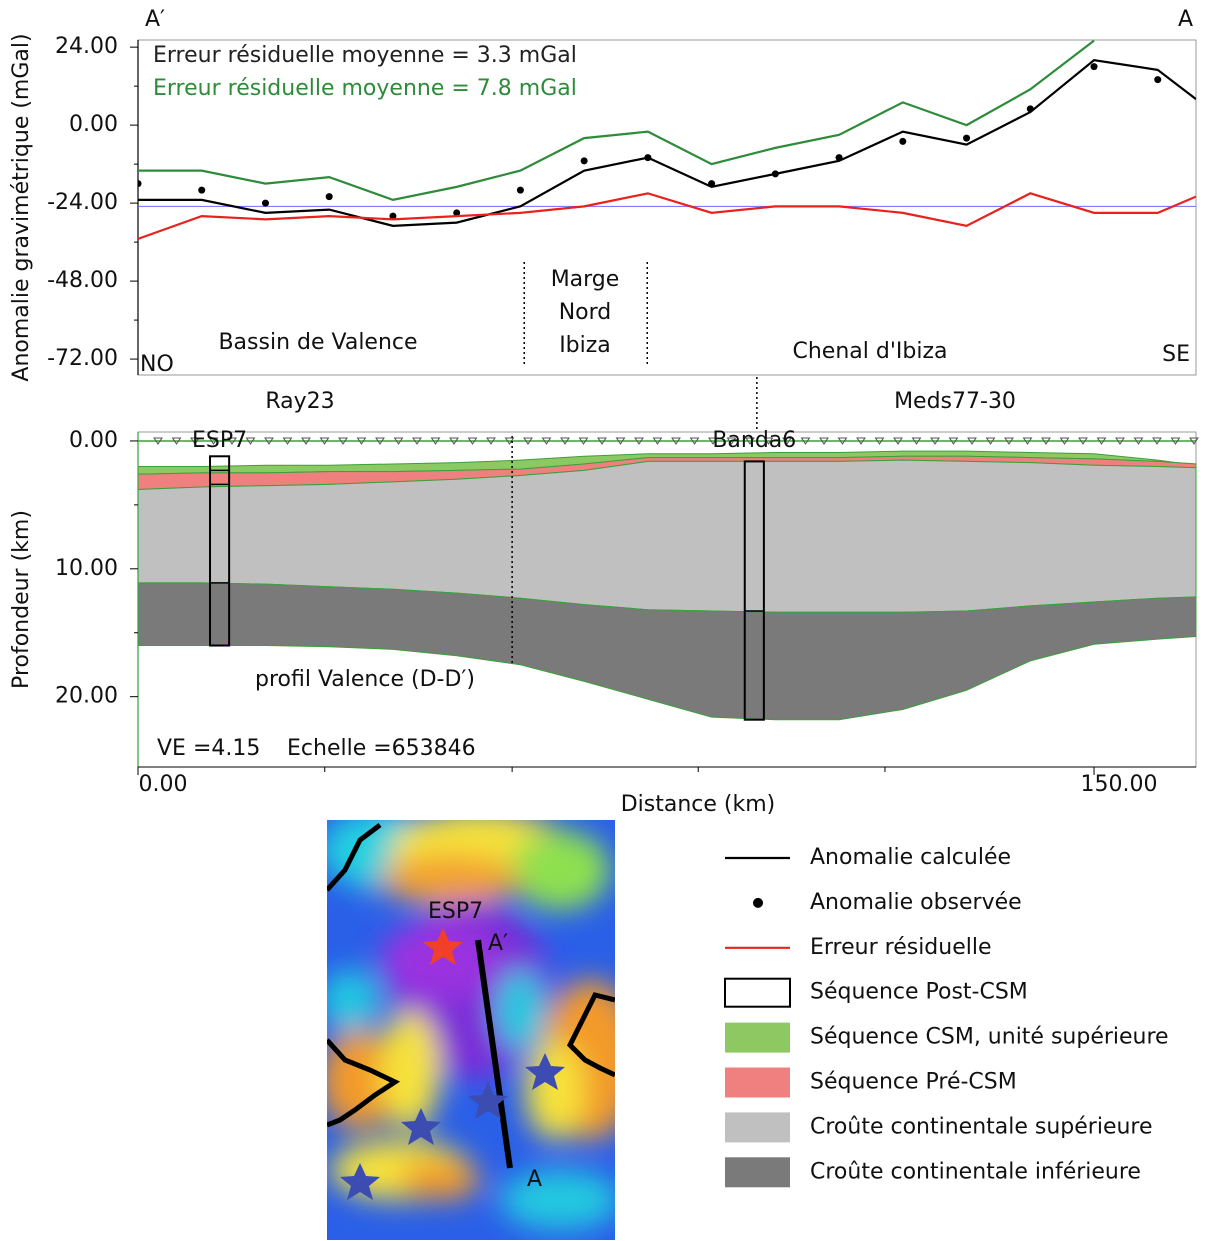 This screenshot has height=1241, width=1227. What do you see at coordinates (981, 1126) in the screenshot?
I see `legend-label: Croûte continentale supérieure` at bounding box center [981, 1126].